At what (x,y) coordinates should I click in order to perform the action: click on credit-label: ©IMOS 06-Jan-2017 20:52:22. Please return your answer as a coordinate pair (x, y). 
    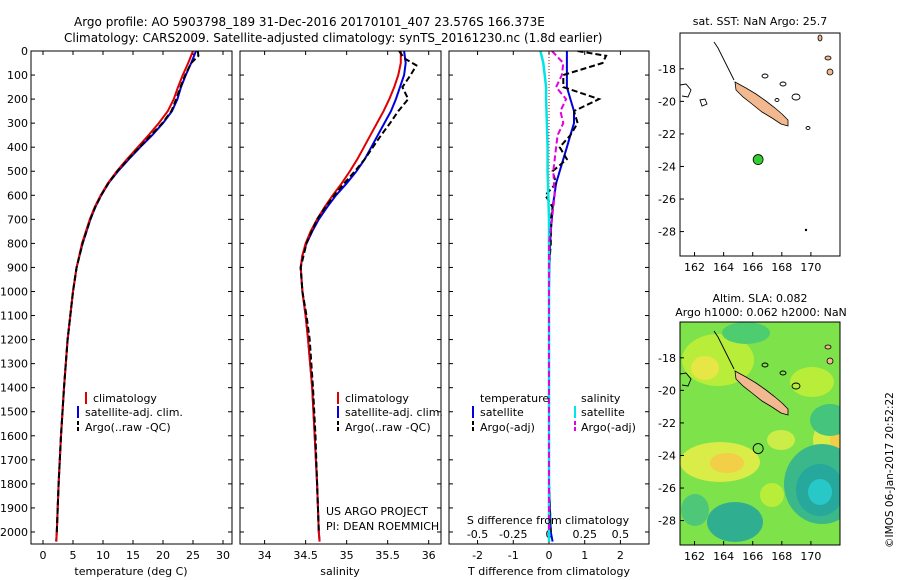
    Looking at the image, I should click on (890, 470).